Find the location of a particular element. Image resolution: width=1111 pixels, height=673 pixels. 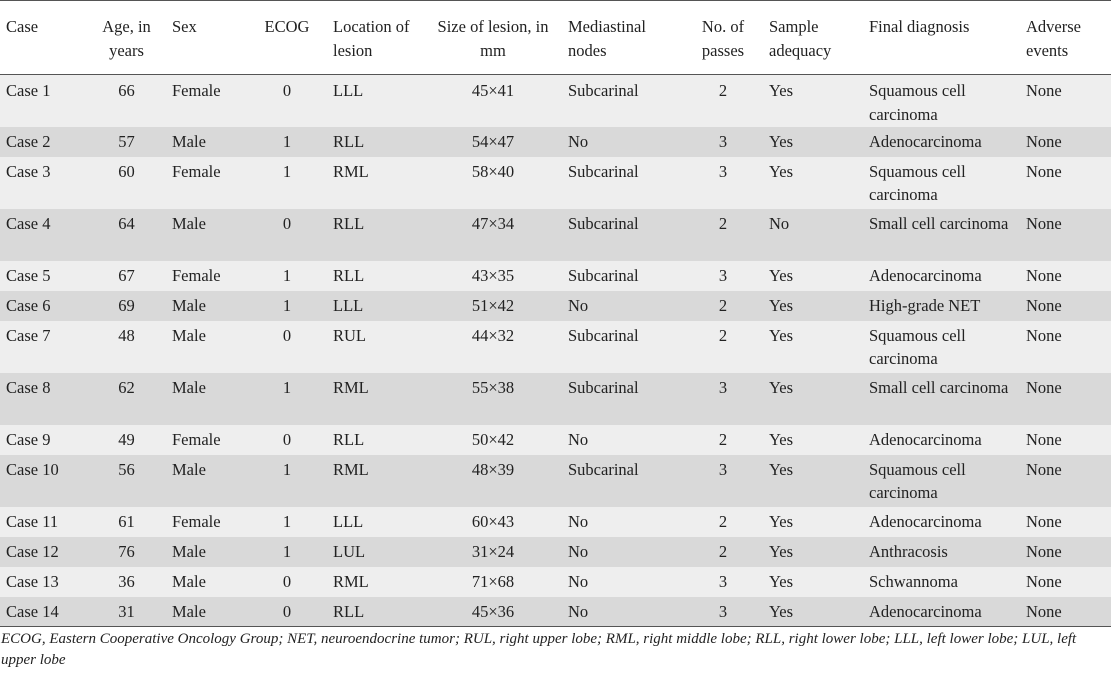

cell-size: 71×68 is located at coordinates (493, 581).